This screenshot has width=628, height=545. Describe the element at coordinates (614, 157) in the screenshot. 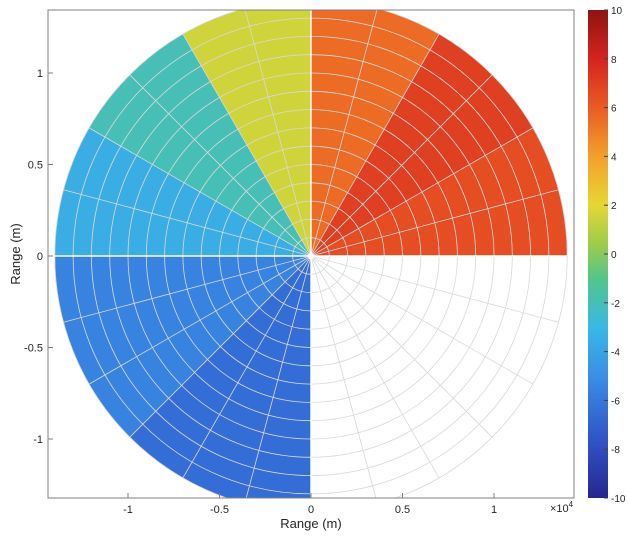

I see `colorbar-tick-label: 4` at that location.